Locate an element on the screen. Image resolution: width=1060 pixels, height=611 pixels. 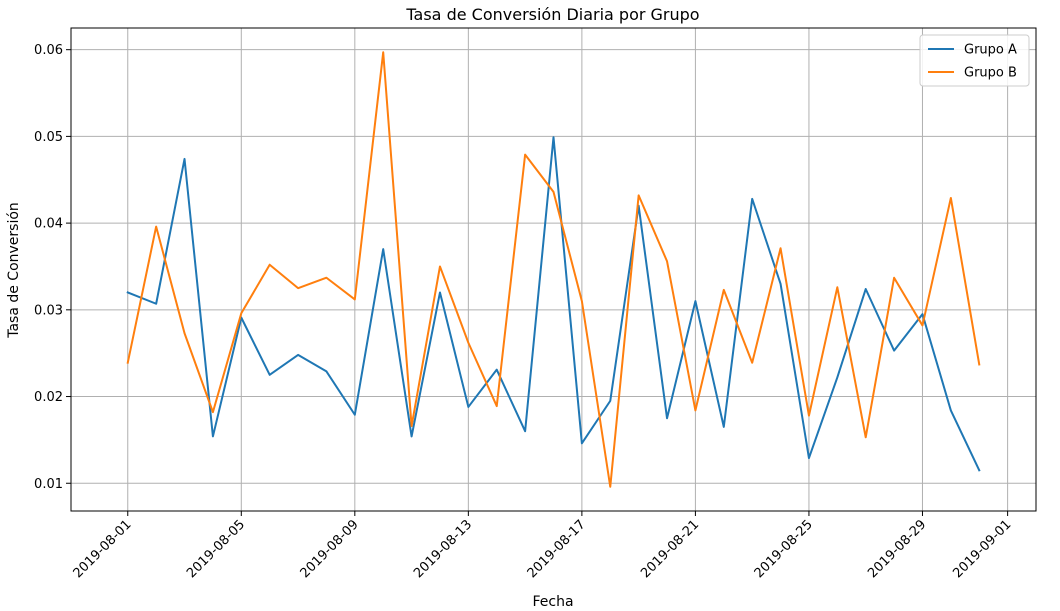
chart-title: Tasa de Conversión Diaria por Grupo is located at coordinates (552, 14).